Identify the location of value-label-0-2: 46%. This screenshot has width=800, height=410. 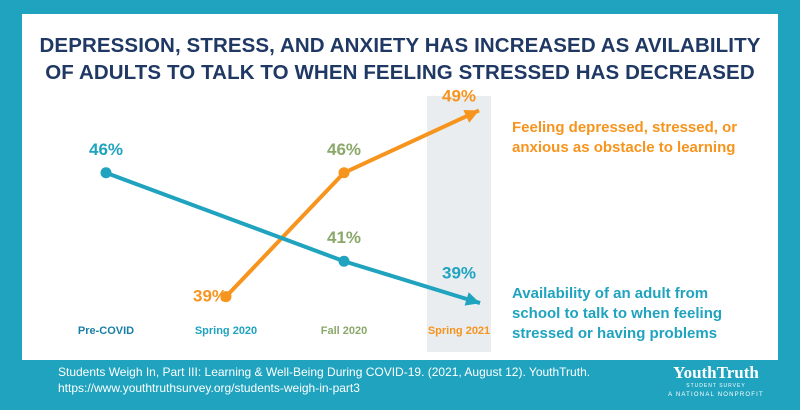
(344, 149).